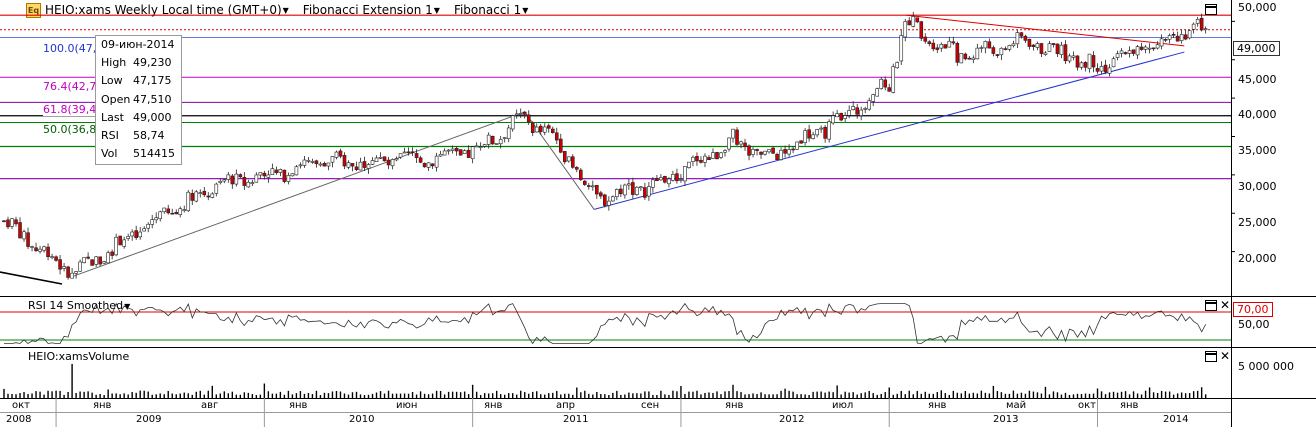 The width and height of the screenshot is (1316, 427). Describe the element at coordinates (1254, 324) in the screenshot. I see `rsi-tick-50: 50,00` at that location.